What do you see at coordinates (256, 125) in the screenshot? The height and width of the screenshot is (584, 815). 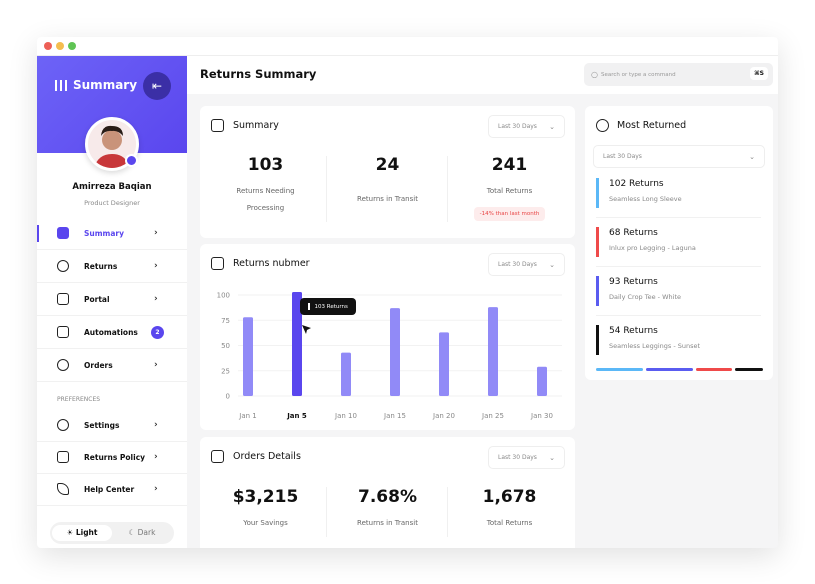 I see `card-title: Summary` at bounding box center [256, 125].